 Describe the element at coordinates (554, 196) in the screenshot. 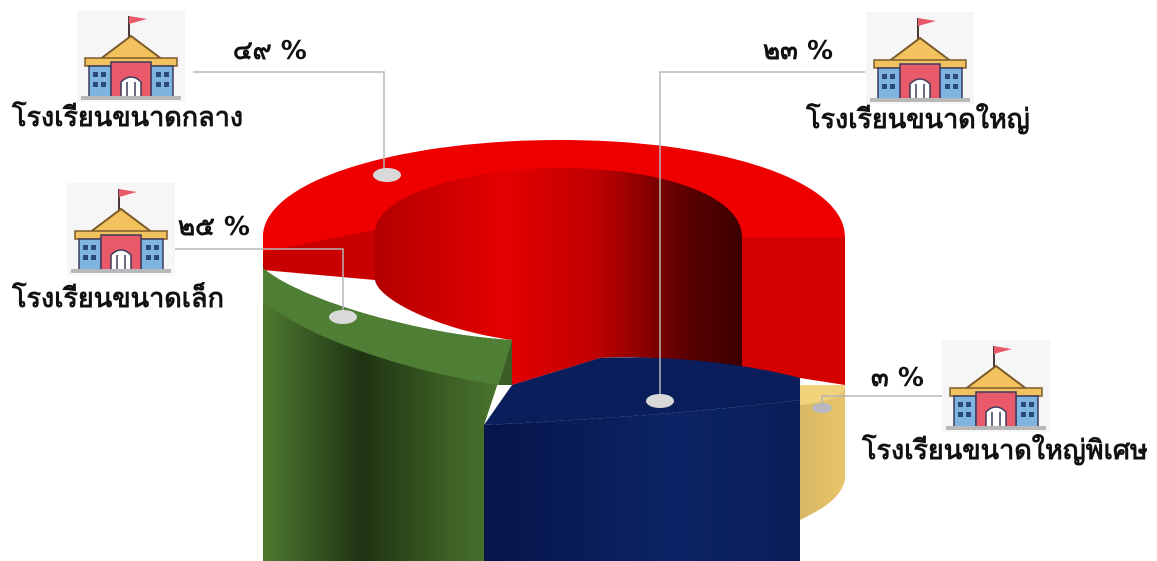

I see `segment-medium-top` at that location.